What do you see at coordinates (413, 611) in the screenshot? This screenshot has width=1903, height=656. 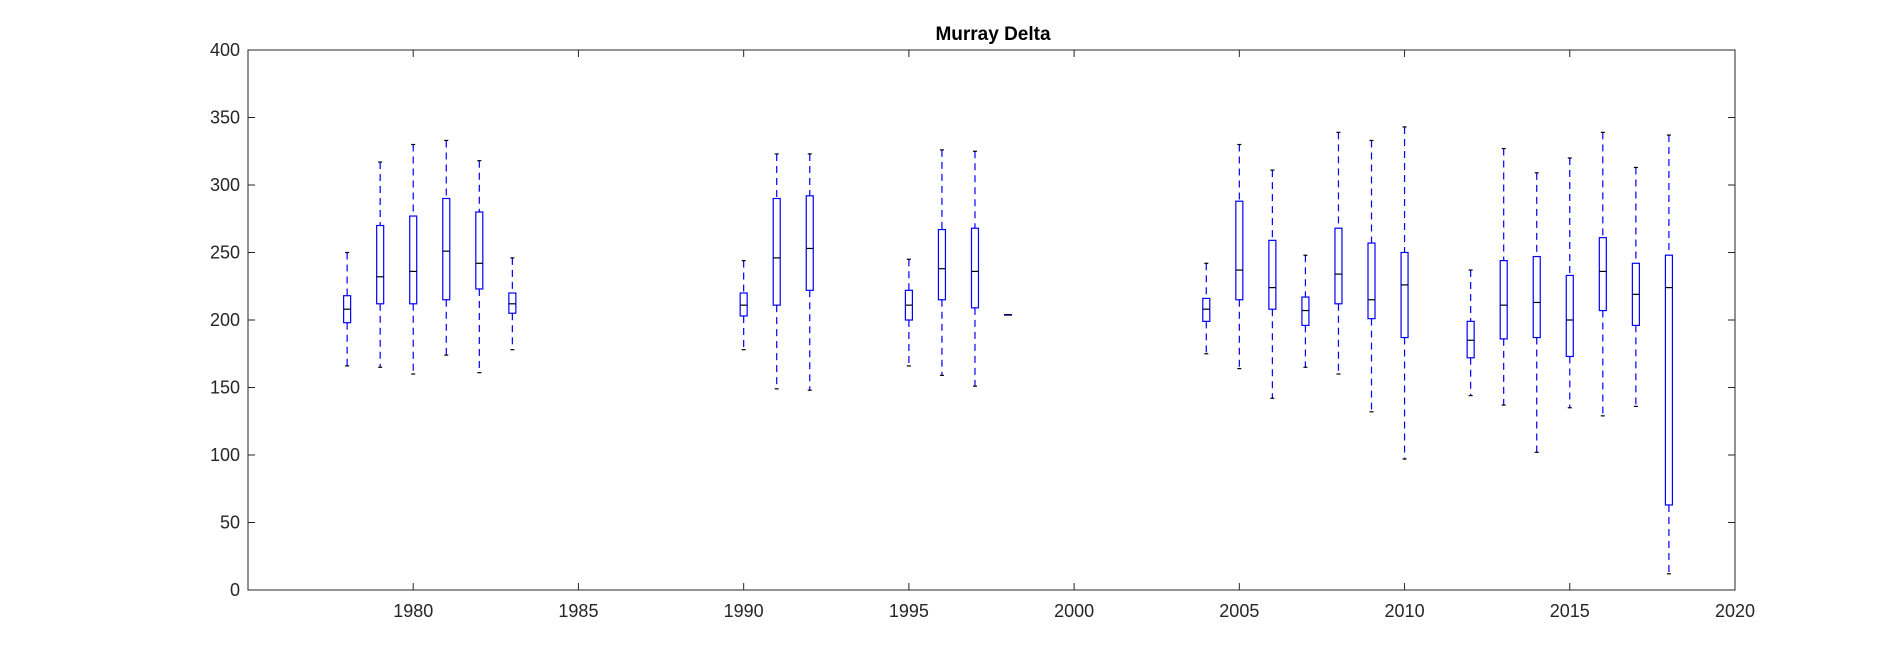 I see `x-tick-label: 1980` at bounding box center [413, 611].